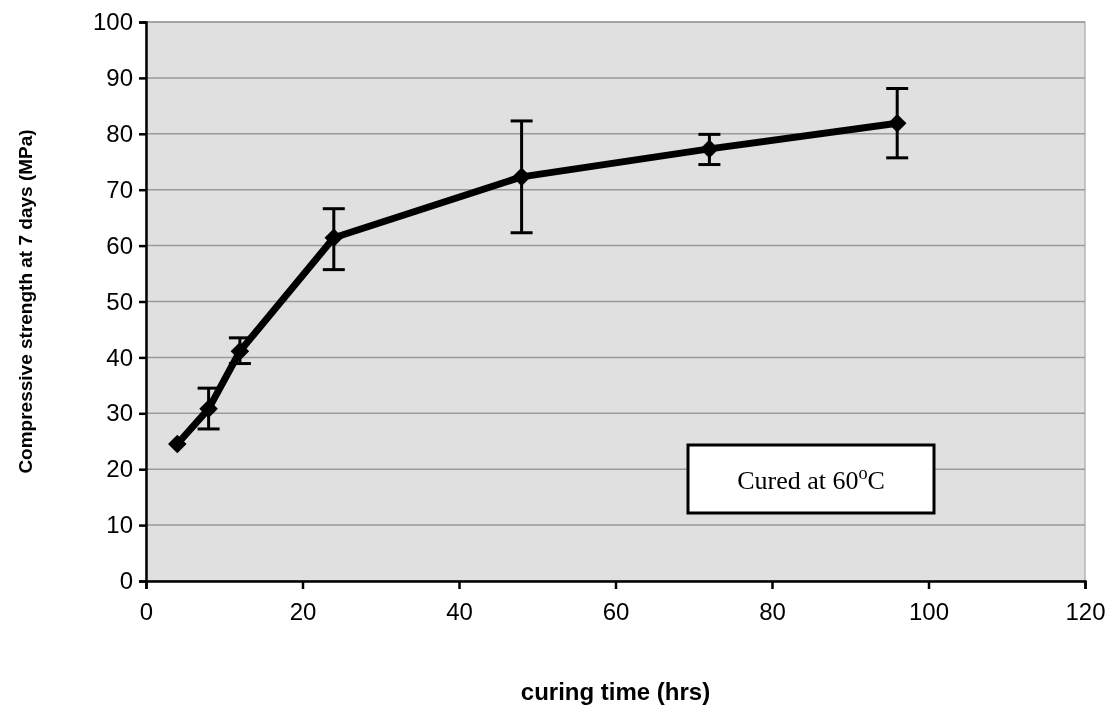 The image size is (1117, 713). What do you see at coordinates (615, 691) in the screenshot?
I see `x-axis-title: curing time (hrs)` at bounding box center [615, 691].